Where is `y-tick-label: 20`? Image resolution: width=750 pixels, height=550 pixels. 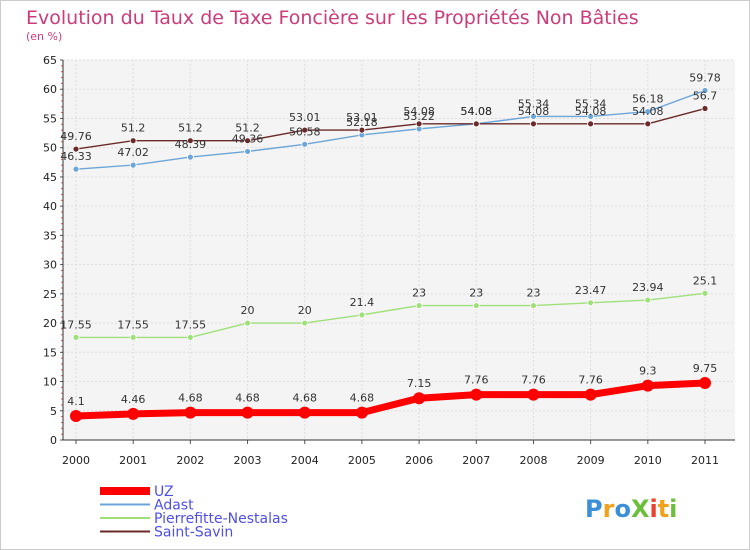 y-tick-label: 20 is located at coordinates (50, 323).